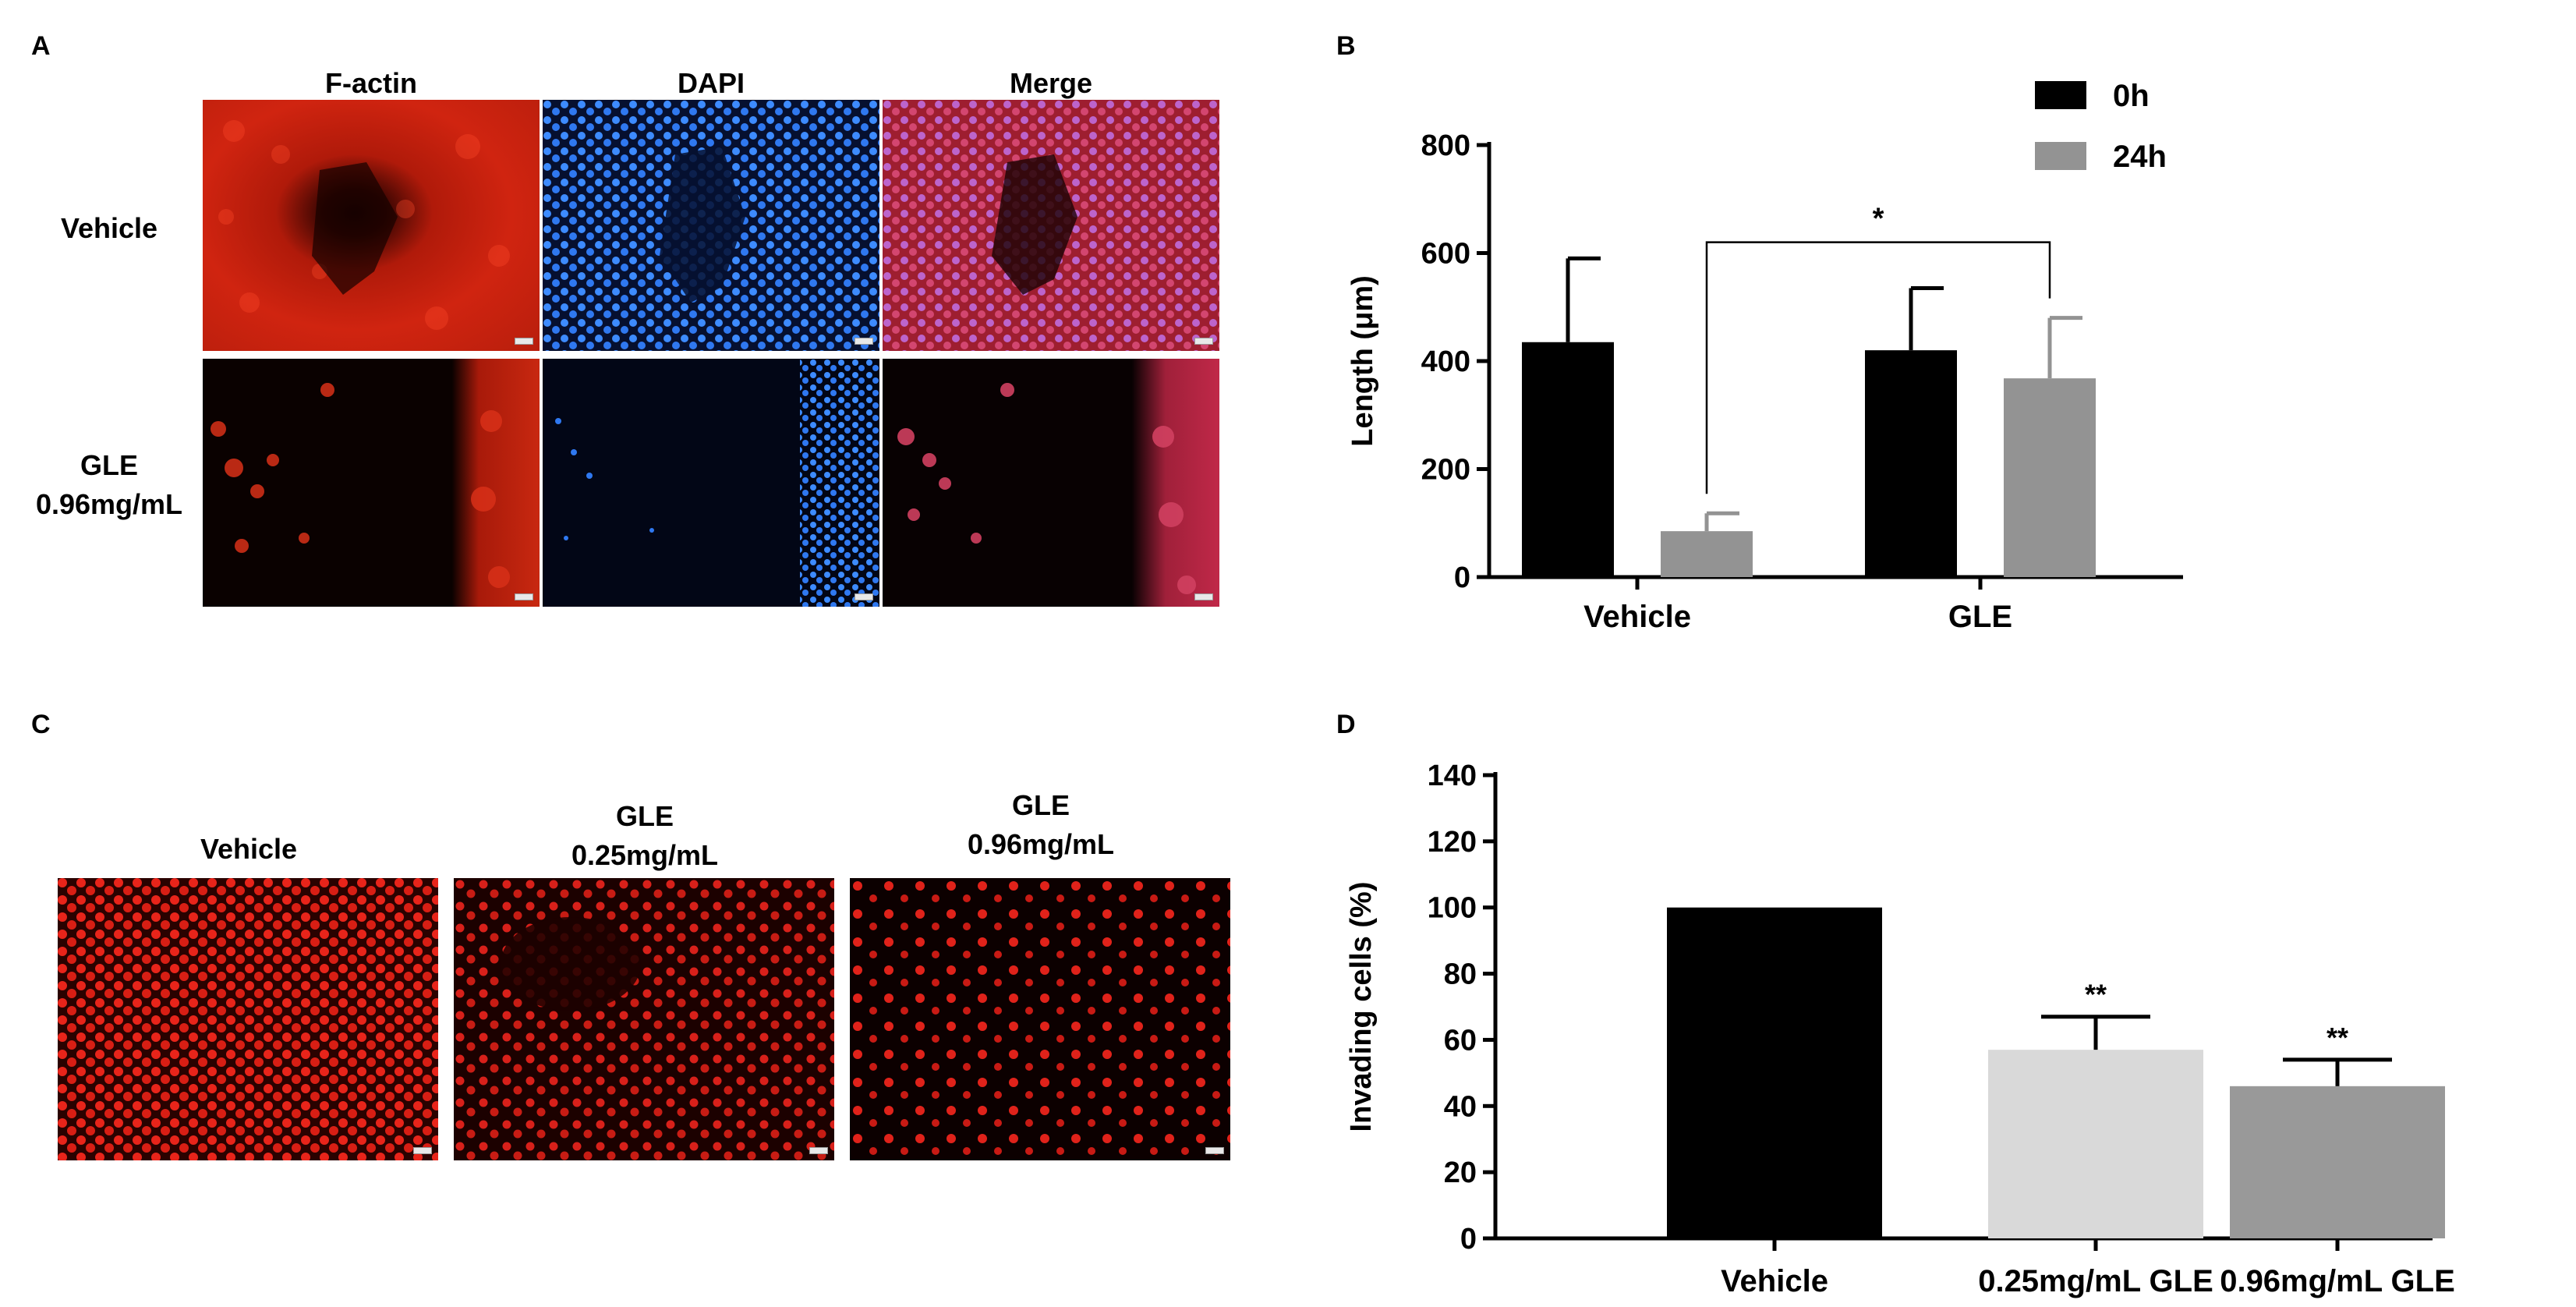 The width and height of the screenshot is (2576, 1307). I want to click on y-tick-label: 120, so click(1452, 842).